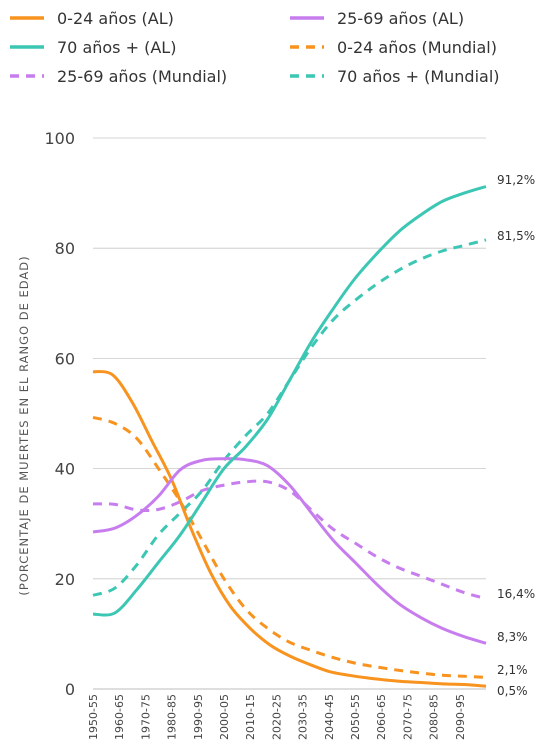 The image size is (540, 748). What do you see at coordinates (172, 717) in the screenshot?
I see `x-tick-label: 1980-85` at bounding box center [172, 717].